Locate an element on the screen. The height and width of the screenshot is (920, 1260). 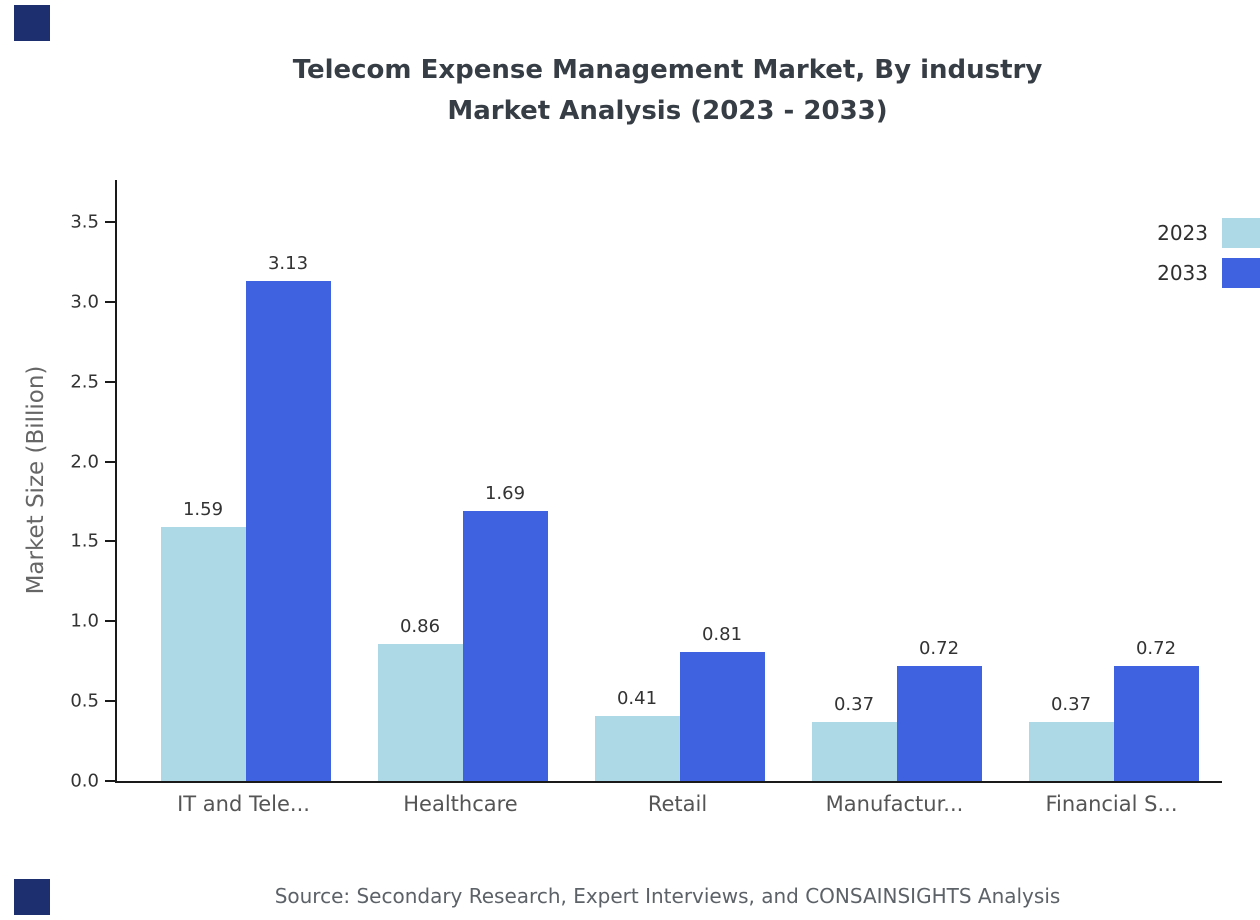
bar-column: 1.59 is located at coordinates (203, 640).